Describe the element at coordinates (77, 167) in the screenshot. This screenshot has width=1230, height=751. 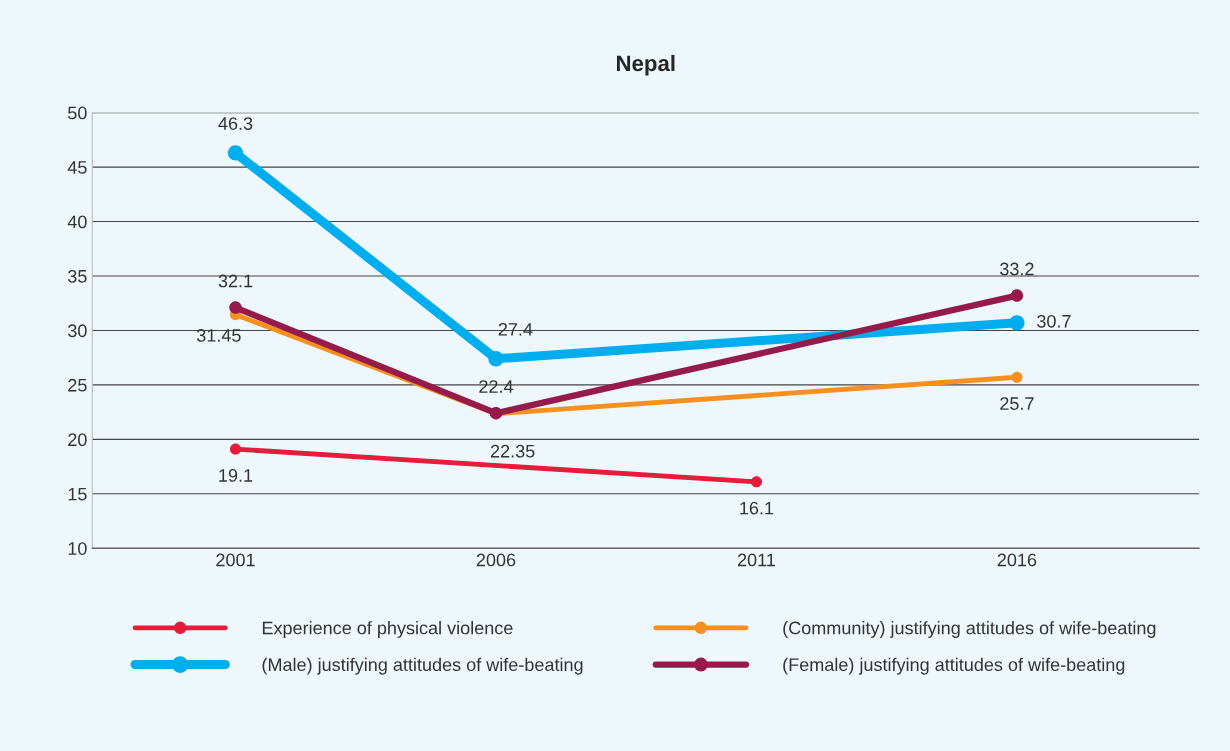
I see `y-tick-label: 45` at that location.